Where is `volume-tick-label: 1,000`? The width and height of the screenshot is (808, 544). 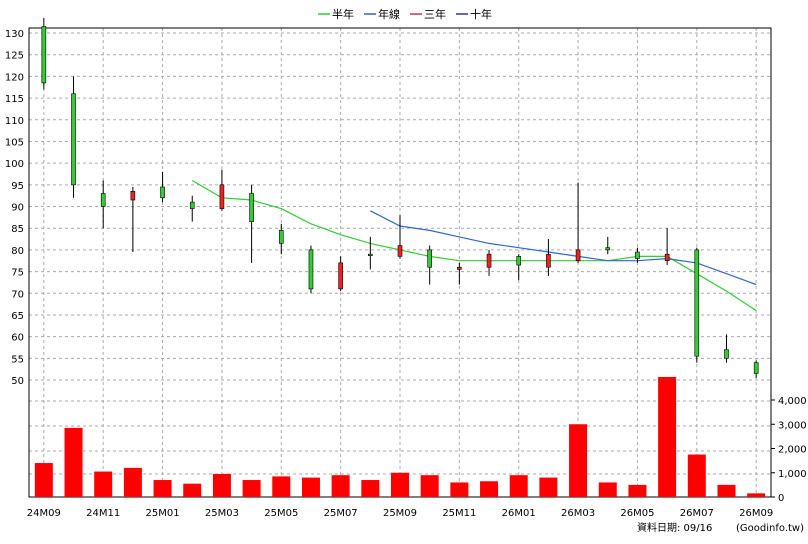
volume-tick-label: 1,000 is located at coordinates (792, 474).